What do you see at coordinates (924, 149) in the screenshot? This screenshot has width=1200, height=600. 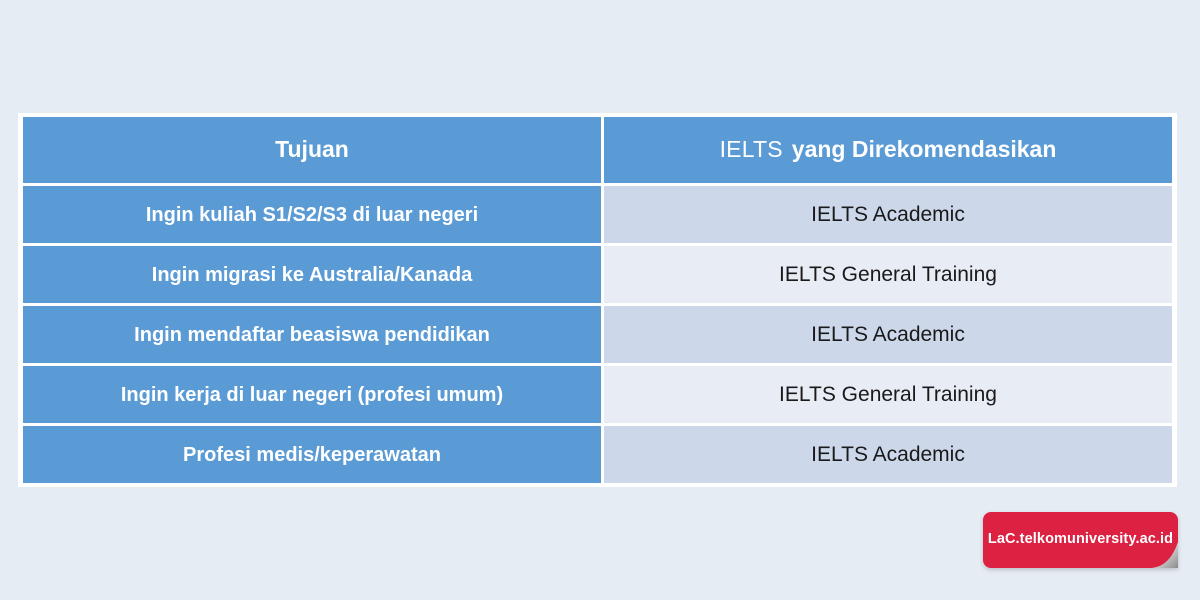 I see `table-header-label-direkomendasikan: yang Direkomendasikan` at bounding box center [924, 149].